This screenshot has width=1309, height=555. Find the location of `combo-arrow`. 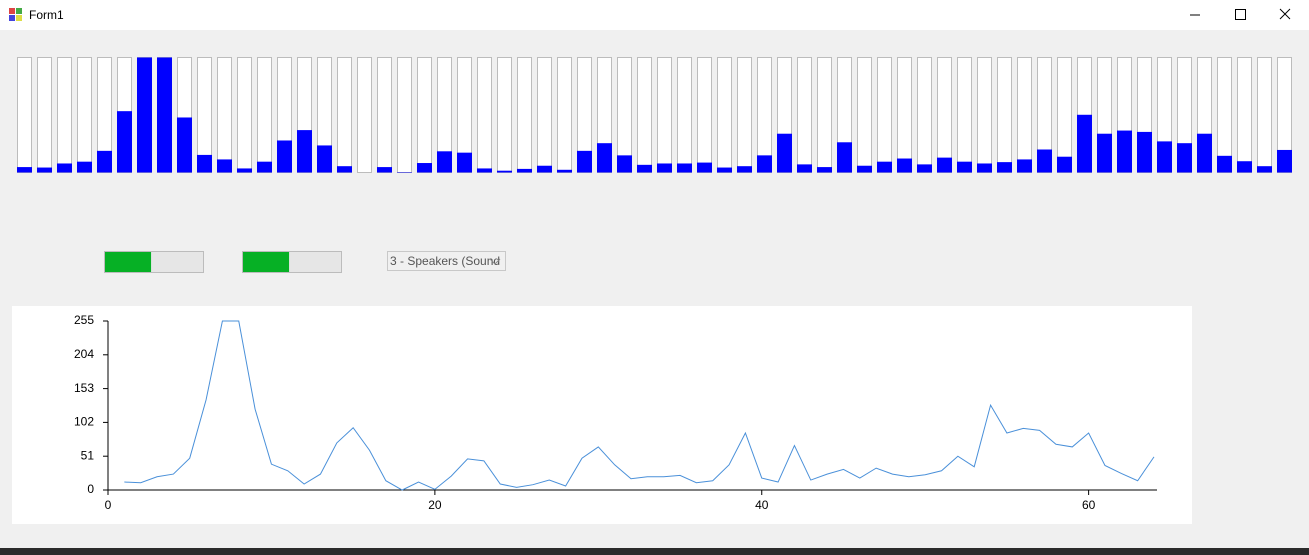

combo-arrow is located at coordinates (495, 262).